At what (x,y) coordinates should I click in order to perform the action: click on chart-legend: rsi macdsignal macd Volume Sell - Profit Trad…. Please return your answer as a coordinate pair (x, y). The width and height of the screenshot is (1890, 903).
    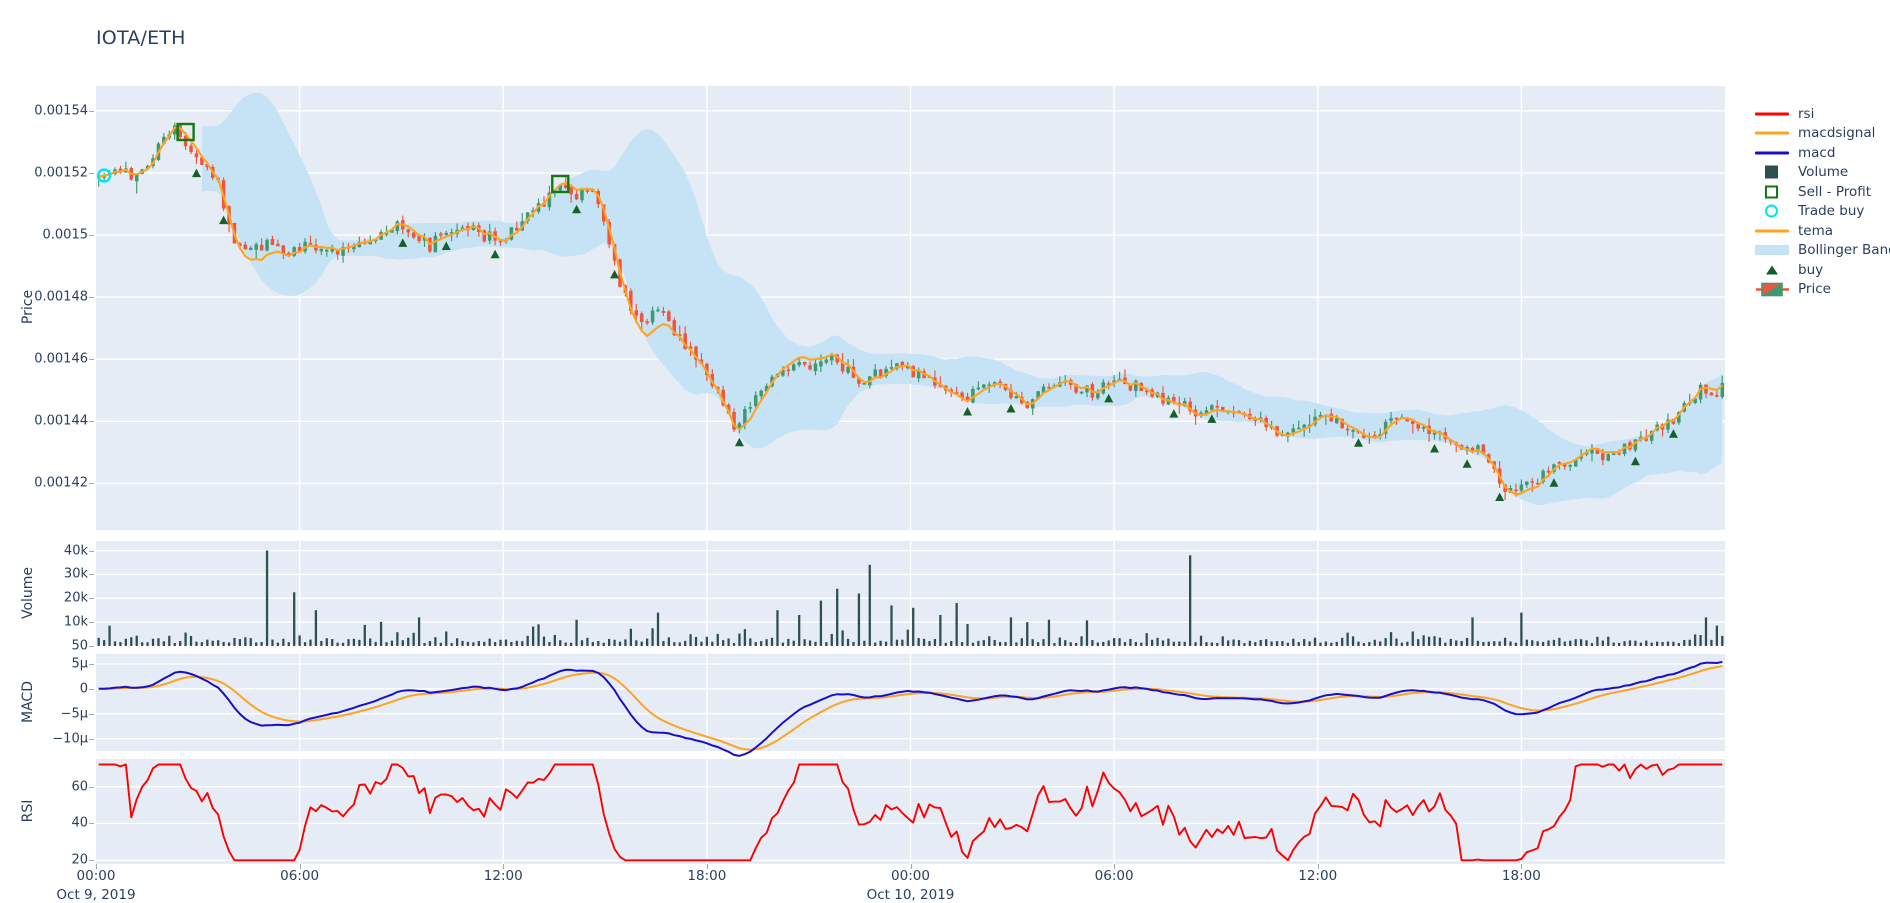
    Looking at the image, I should click on (1821, 201).